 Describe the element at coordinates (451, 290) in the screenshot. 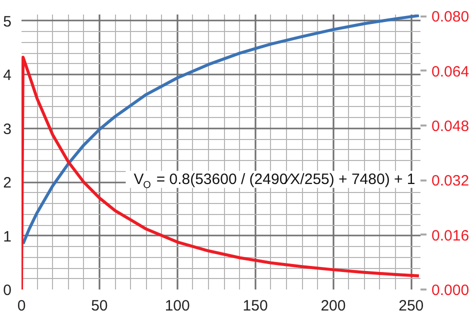

I see `y2-tick-label: 0.000` at that location.